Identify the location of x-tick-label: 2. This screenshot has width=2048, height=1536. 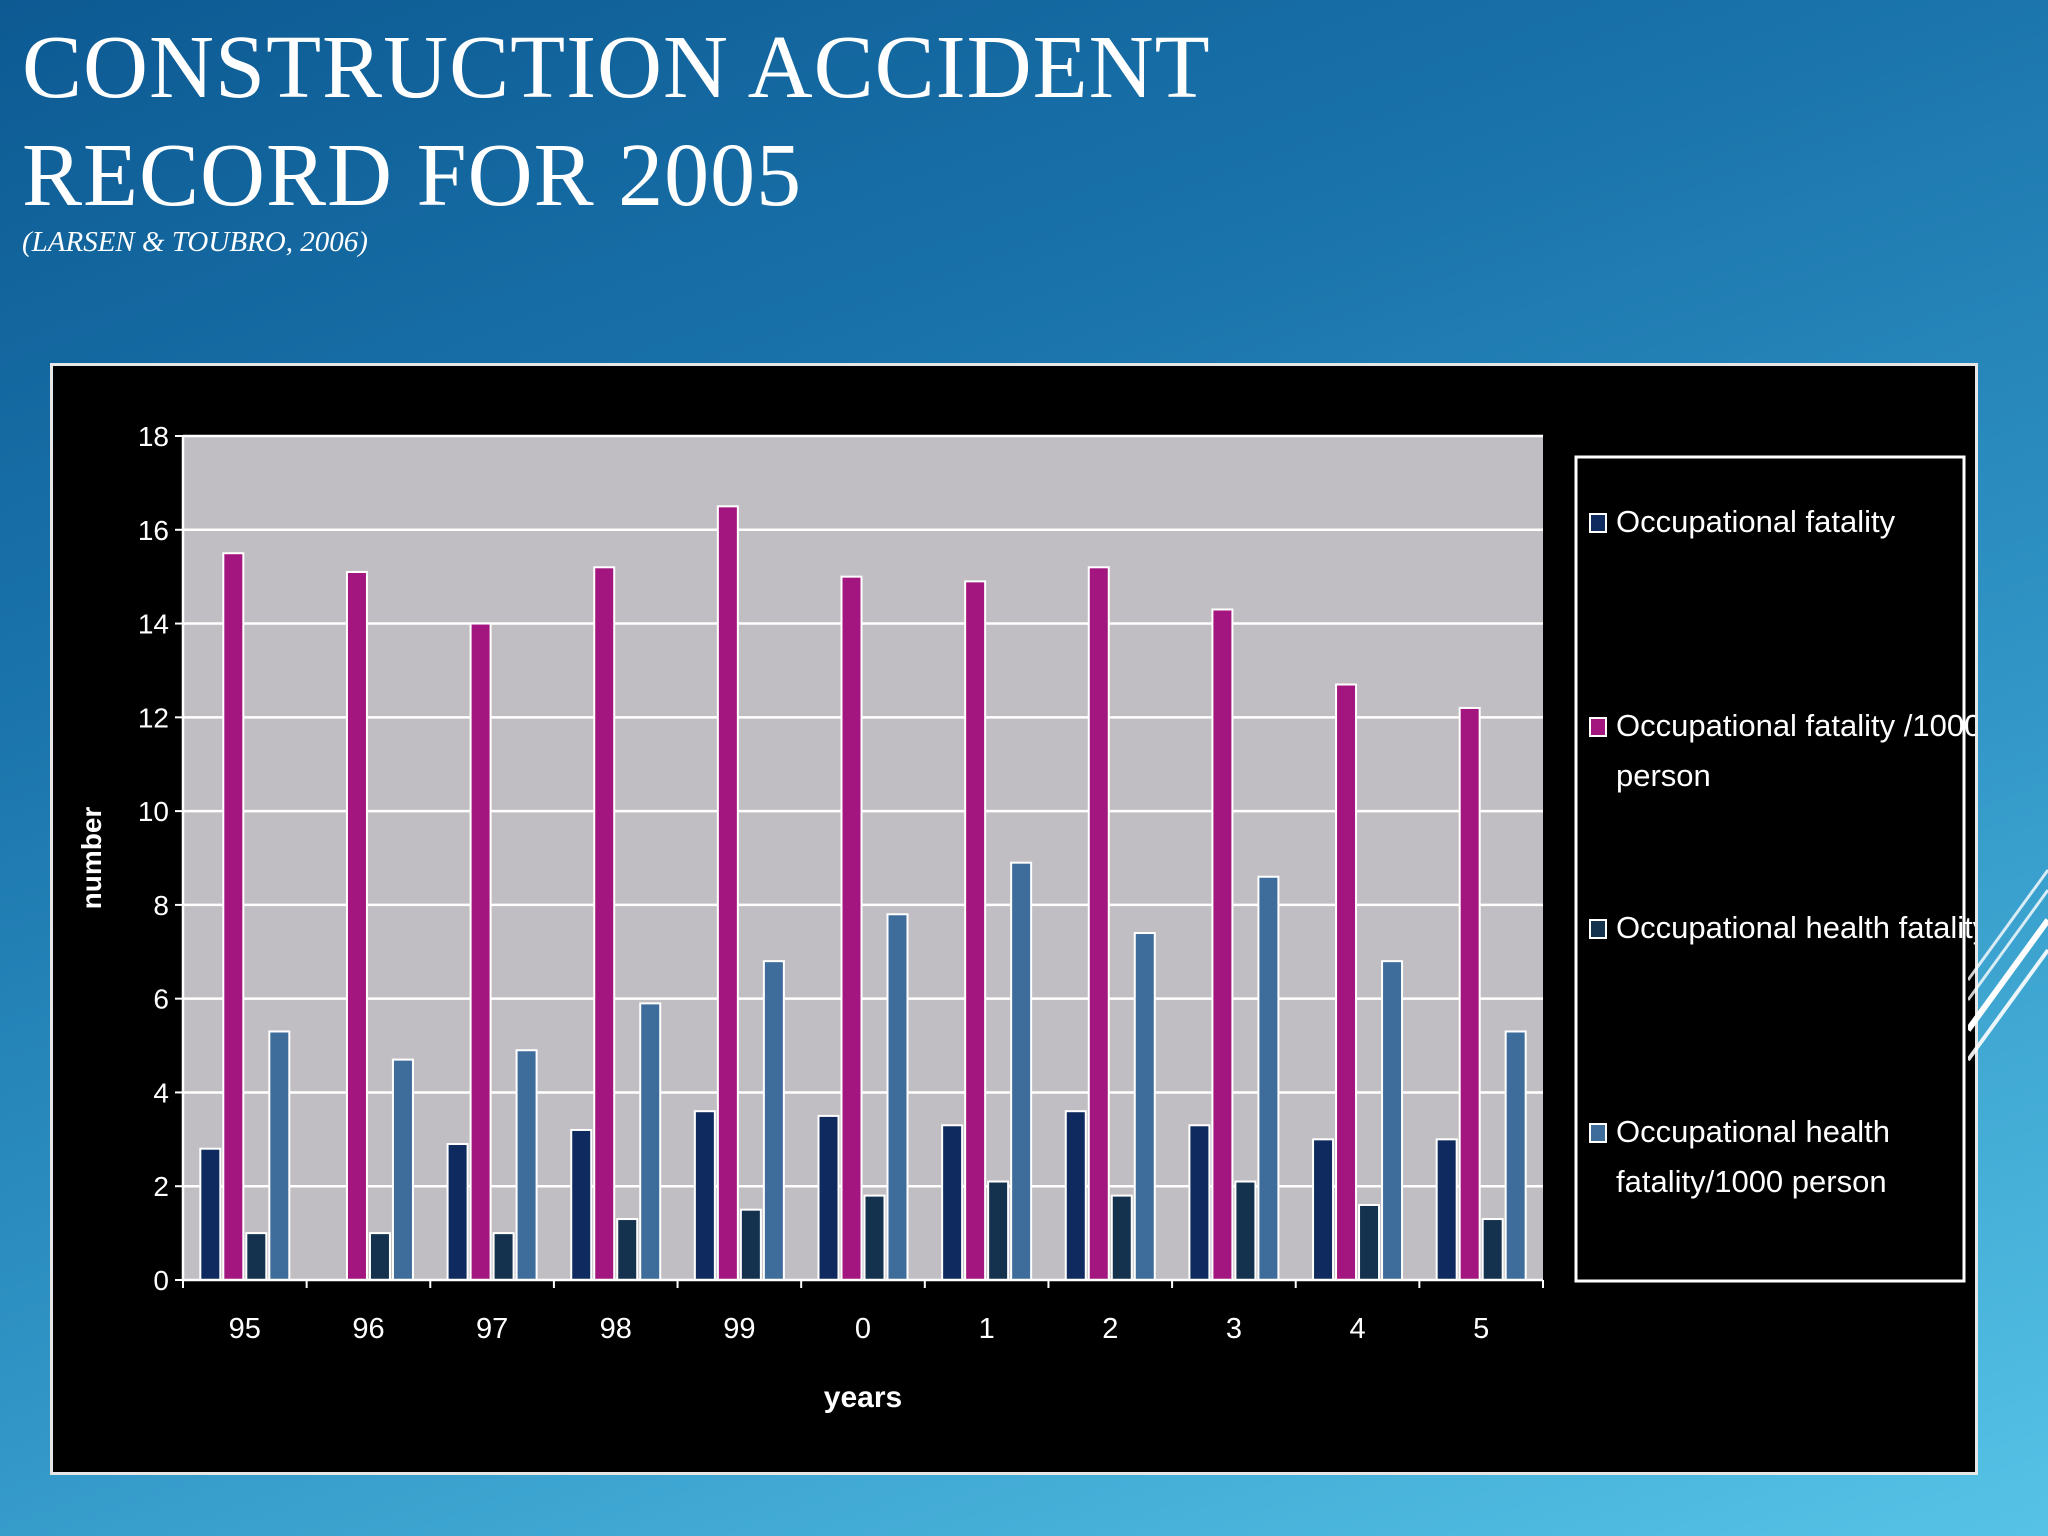
(1110, 1329).